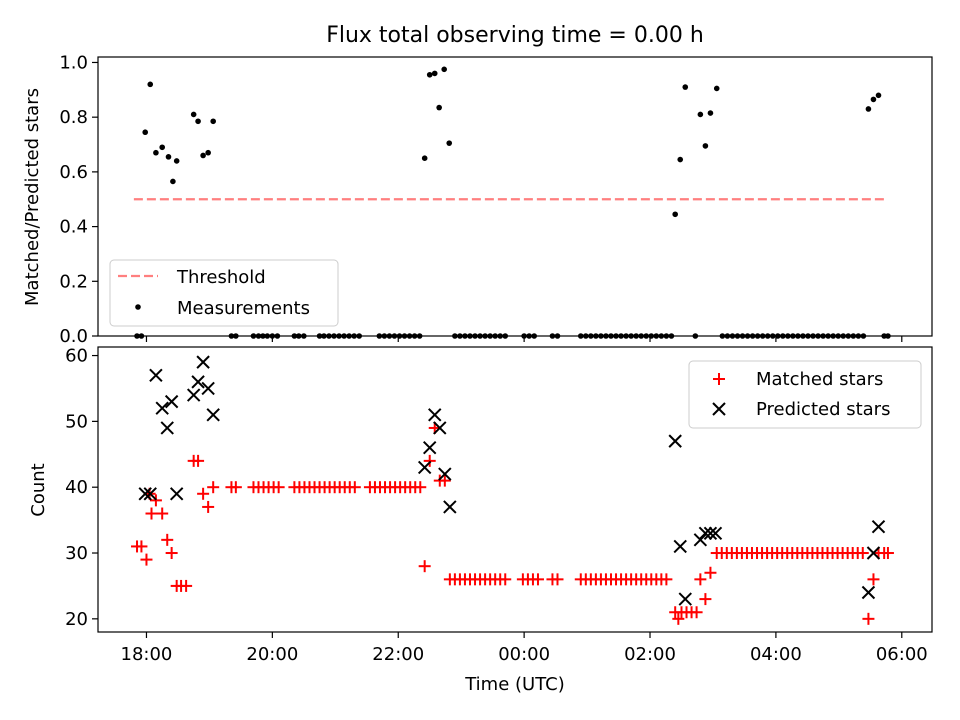 This screenshot has width=960, height=720. What do you see at coordinates (272, 654) in the screenshot?
I see `x-tick-label: 20:00` at bounding box center [272, 654].